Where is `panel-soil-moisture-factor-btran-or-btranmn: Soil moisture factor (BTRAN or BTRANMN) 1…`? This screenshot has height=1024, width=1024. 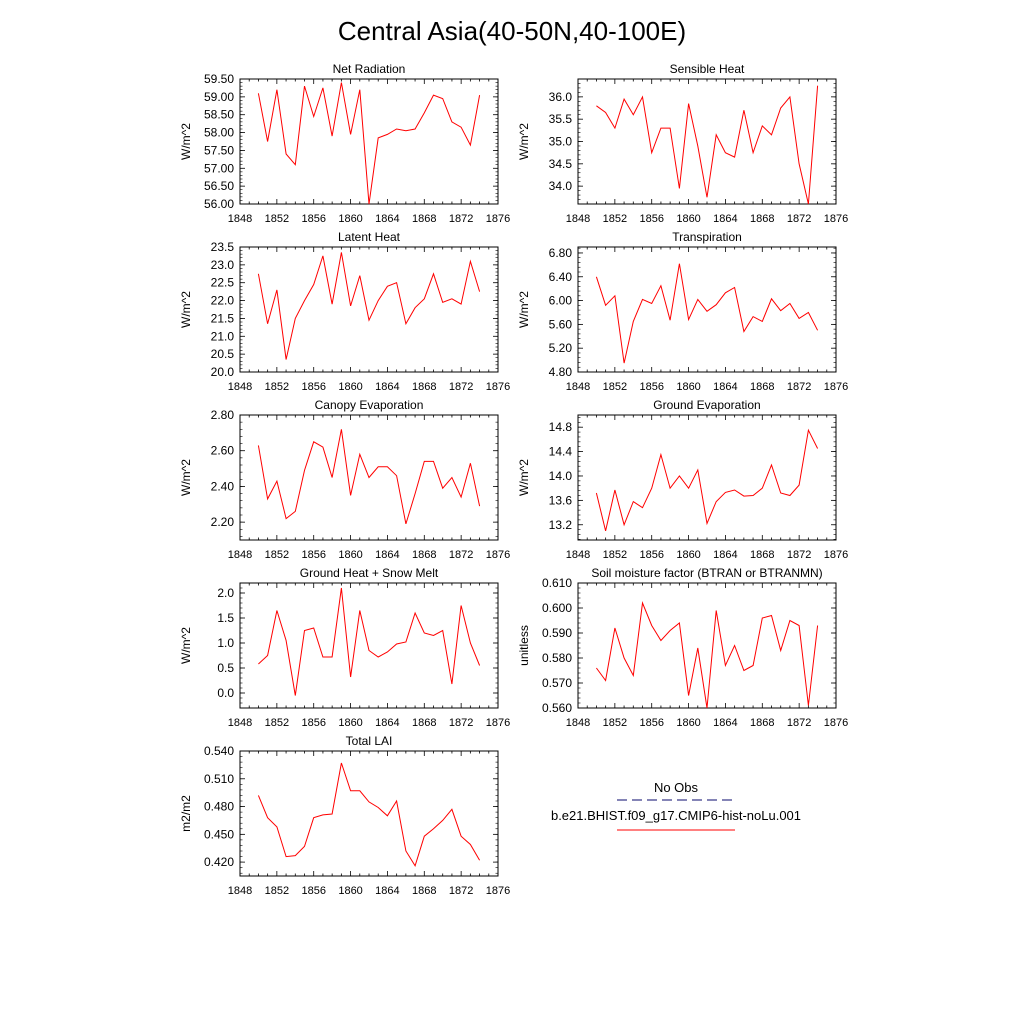 panel-soil-moisture-factor-btran-or-btranmn: Soil moisture factor (BTRAN or BTRANMN) 1… is located at coordinates (682, 647).